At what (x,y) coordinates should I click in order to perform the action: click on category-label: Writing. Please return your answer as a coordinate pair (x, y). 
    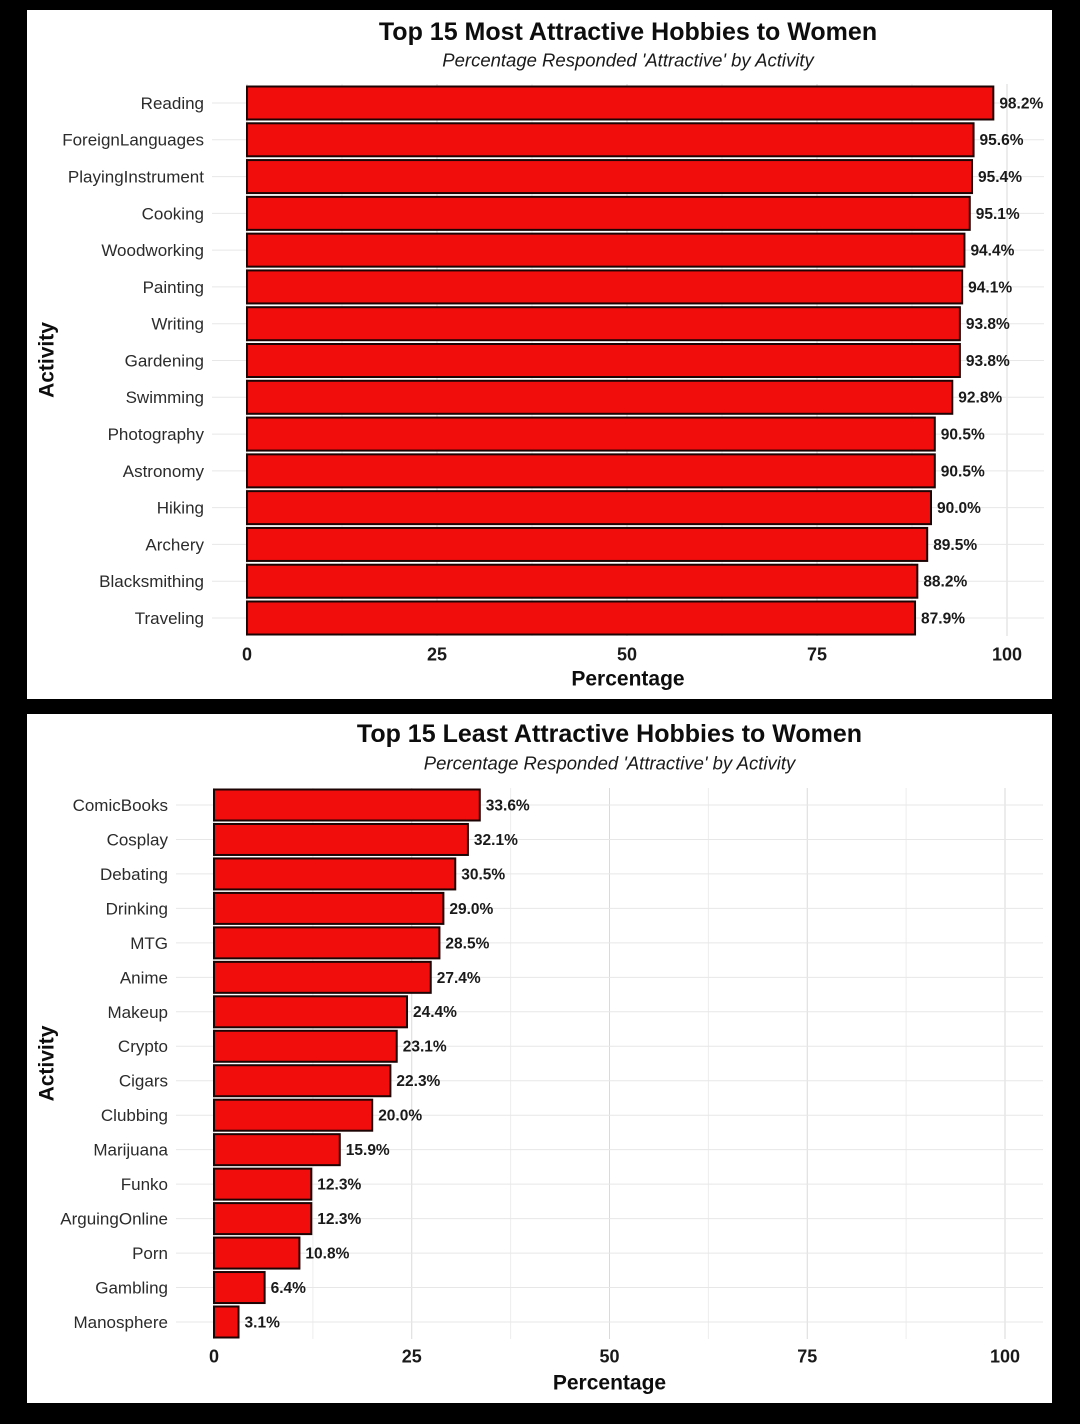
    Looking at the image, I should click on (177, 324).